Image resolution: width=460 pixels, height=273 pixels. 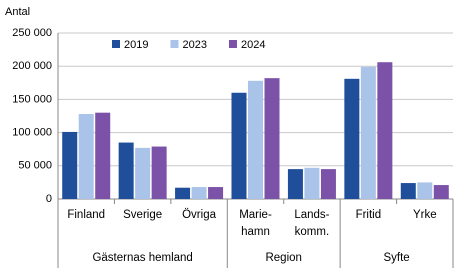 What do you see at coordinates (368, 215) in the screenshot?
I see `x-tick-label: Fritid` at bounding box center [368, 215].